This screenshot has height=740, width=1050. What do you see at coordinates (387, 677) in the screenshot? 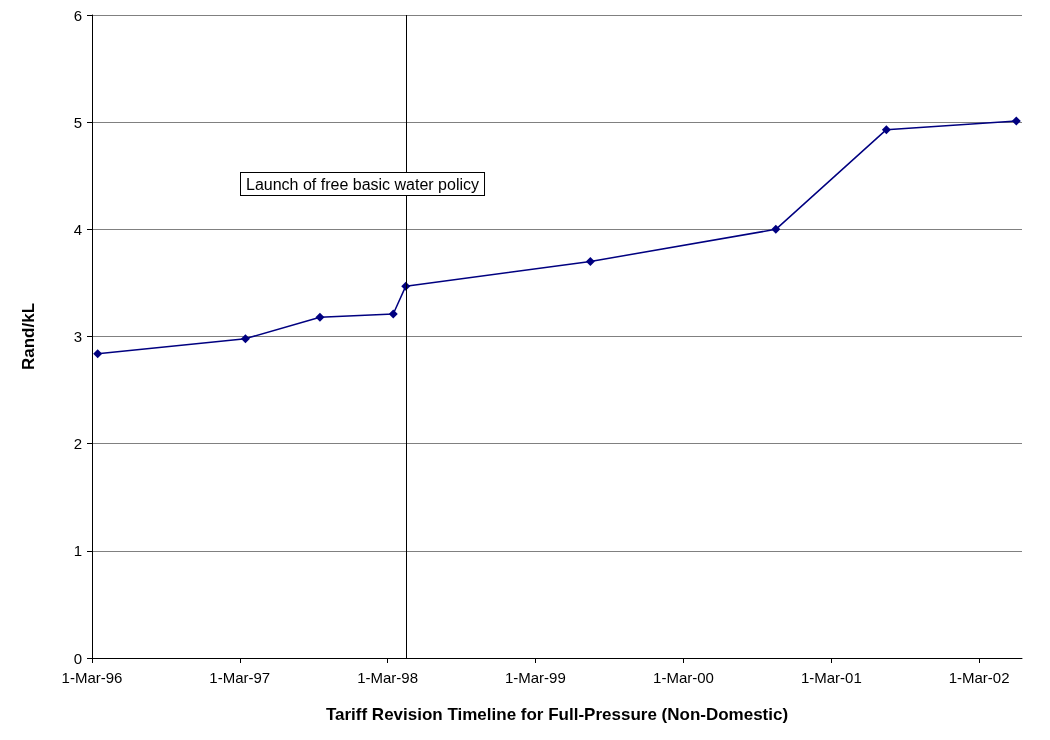
I see `x-tick-label: 1-Mar-98` at bounding box center [387, 677].